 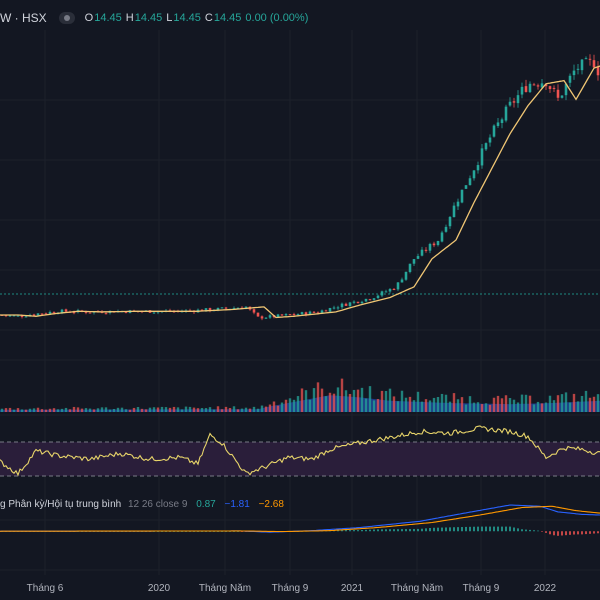 I want to click on time-axis-label: Tháng 6, so click(x=45, y=588).